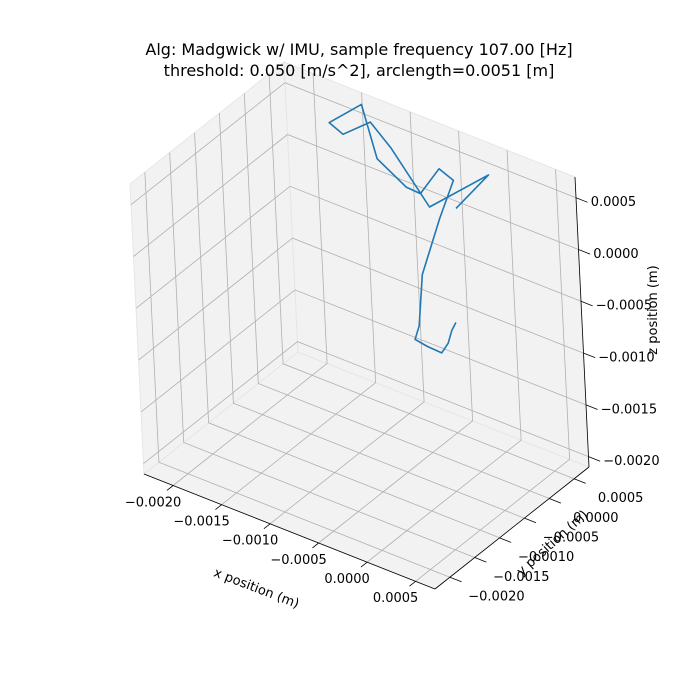  What do you see at coordinates (571, 538) in the screenshot?
I see `y-tick-label: −0.0005` at bounding box center [571, 538].